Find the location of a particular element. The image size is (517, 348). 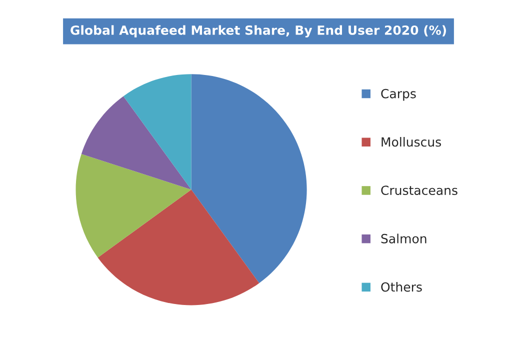

legend-label: Others is located at coordinates (401, 287).